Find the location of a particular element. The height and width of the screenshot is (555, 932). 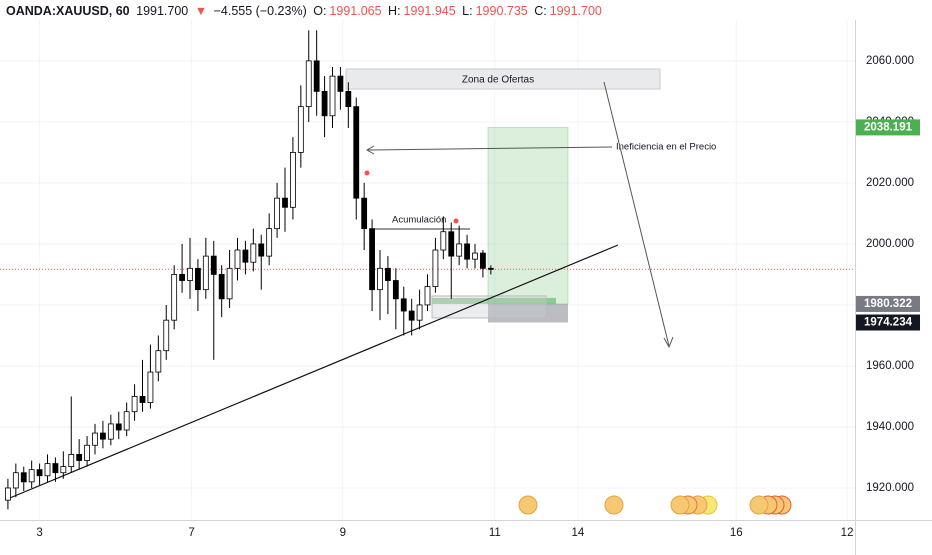

profit-zone is located at coordinates (528, 215).